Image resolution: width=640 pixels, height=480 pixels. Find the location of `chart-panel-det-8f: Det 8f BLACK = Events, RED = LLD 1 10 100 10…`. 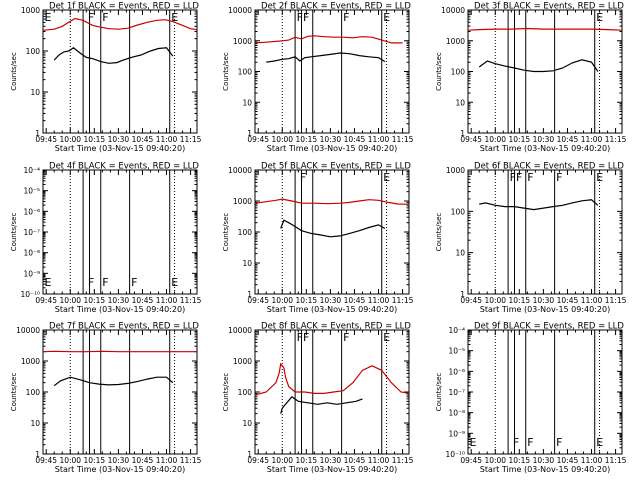

chart-panel-det-8f: Det 8f BLACK = Events, RED = LLD 1 10 100 10… is located at coordinates (318, 398).